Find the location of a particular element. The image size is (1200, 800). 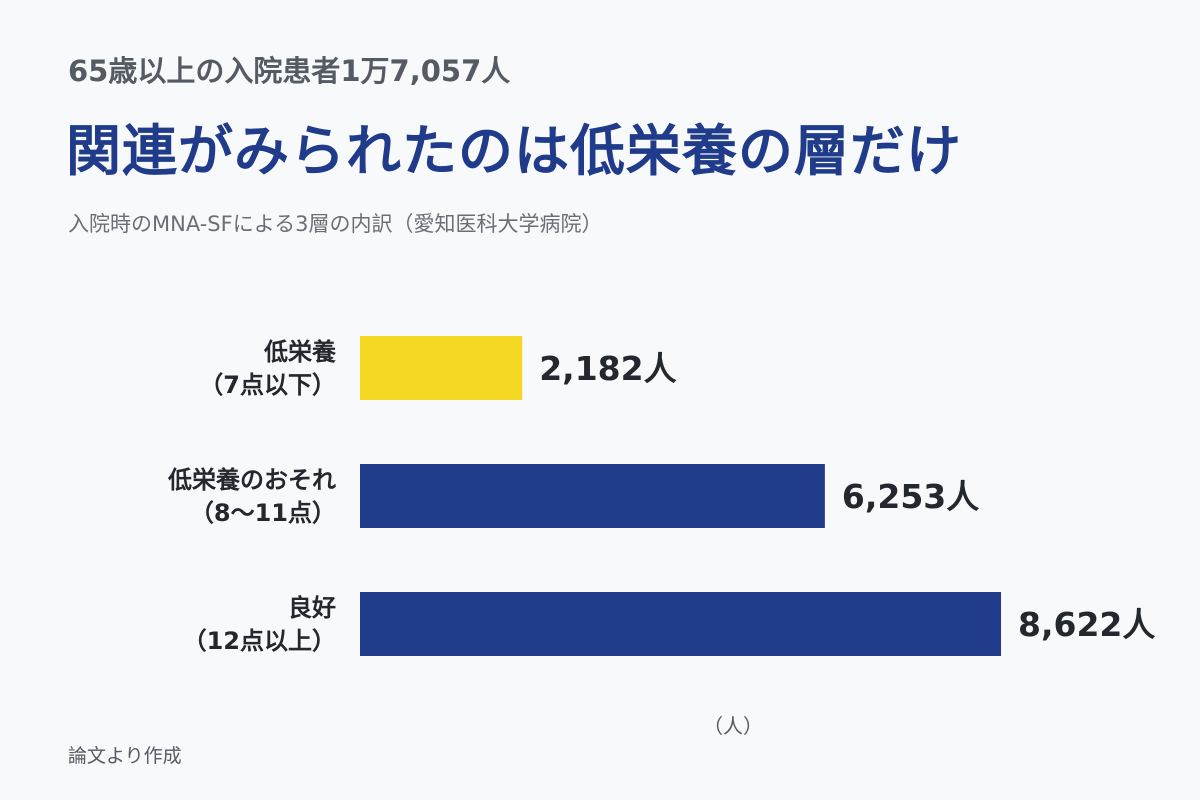

category-label-2: 良好（12点以上） is located at coordinates (259, 624).